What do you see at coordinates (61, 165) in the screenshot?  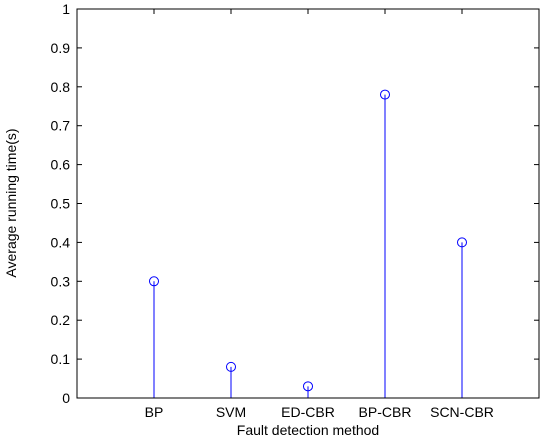 I see `y-tick-label: 0.6` at bounding box center [61, 165].